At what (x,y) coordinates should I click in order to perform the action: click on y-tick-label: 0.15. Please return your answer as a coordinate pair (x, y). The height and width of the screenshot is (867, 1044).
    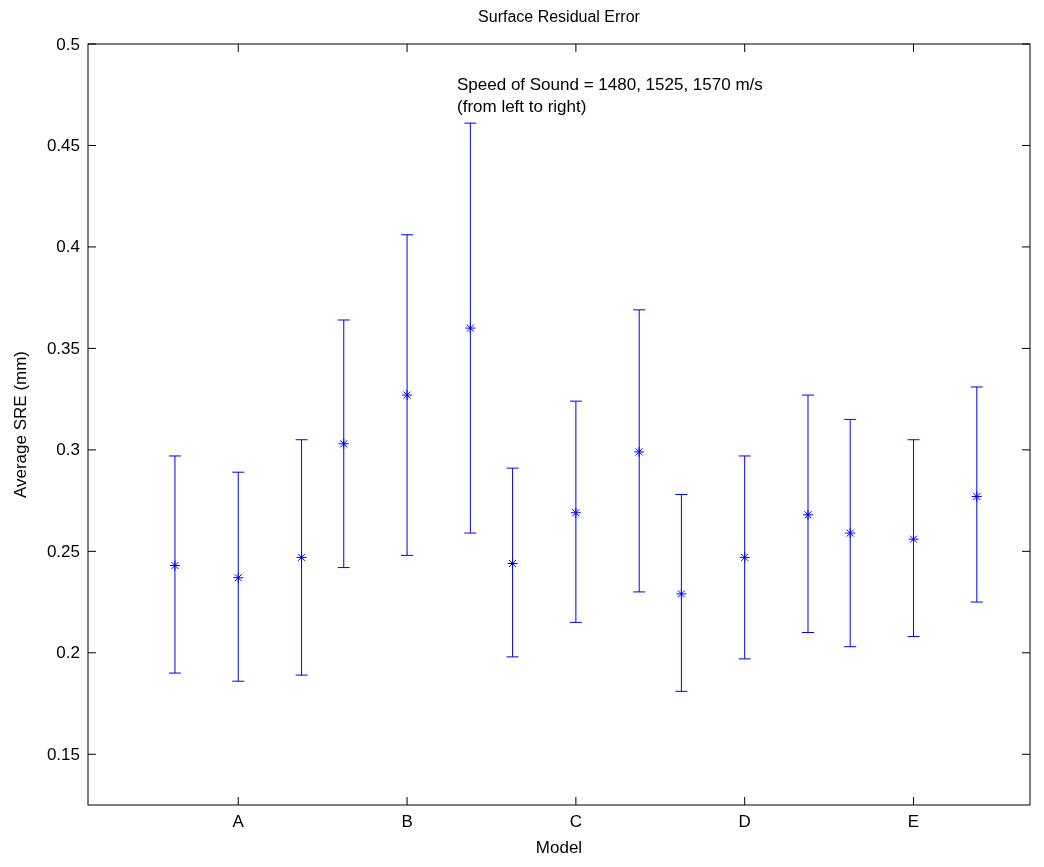
    Looking at the image, I should click on (63, 754).